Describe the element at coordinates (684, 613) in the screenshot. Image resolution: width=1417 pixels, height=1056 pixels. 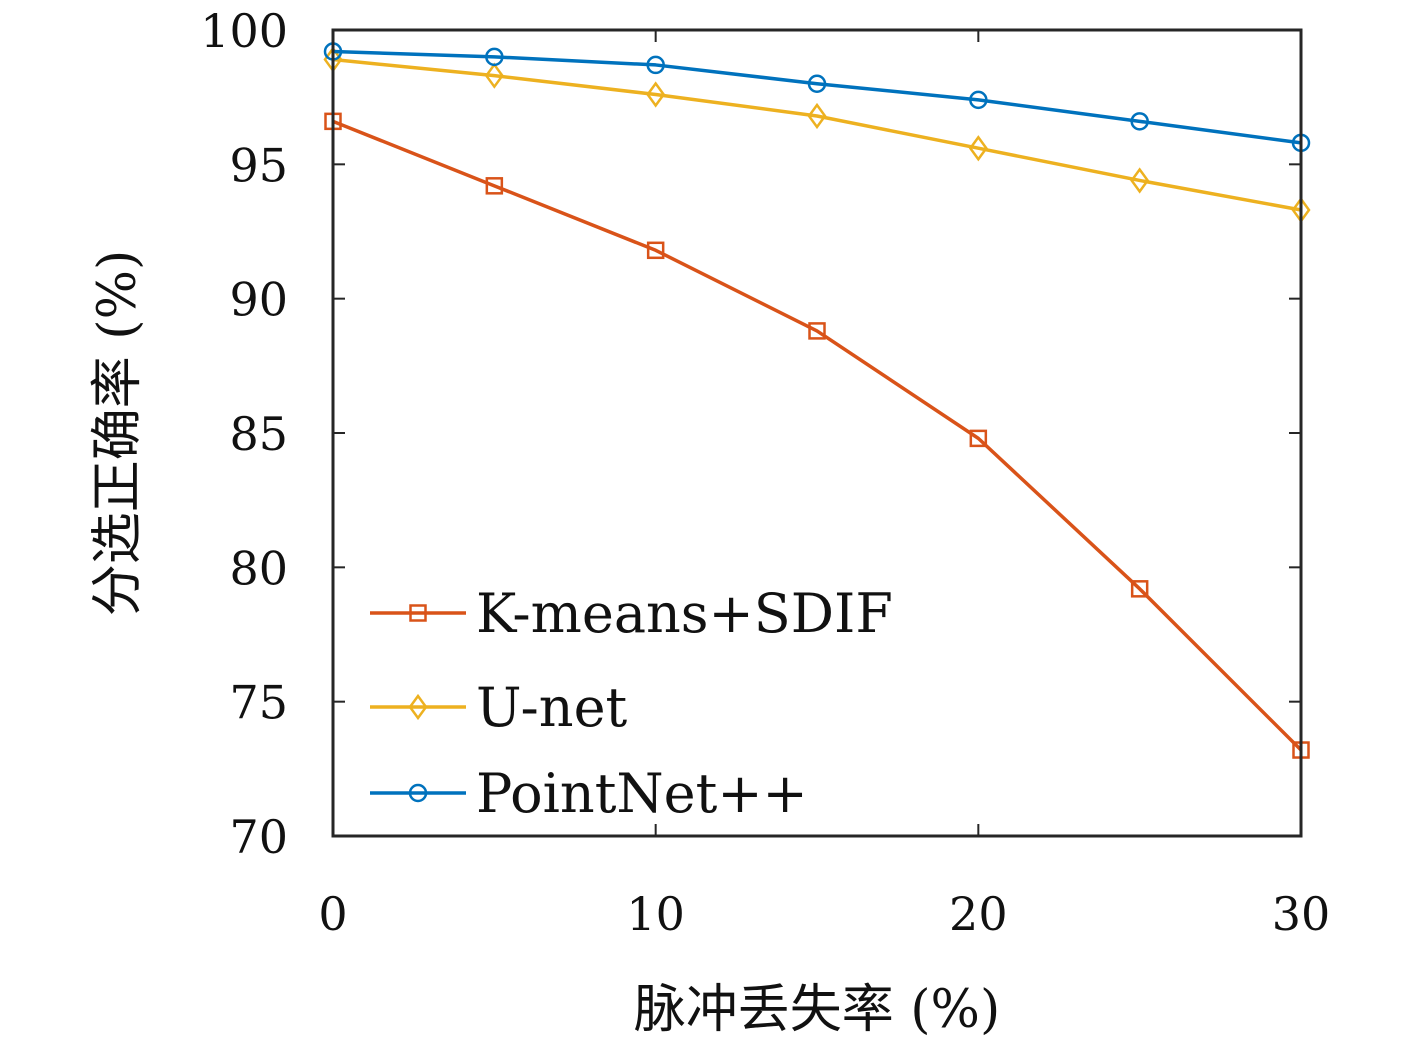
I see `legend-label: K-means+SDIF` at that location.